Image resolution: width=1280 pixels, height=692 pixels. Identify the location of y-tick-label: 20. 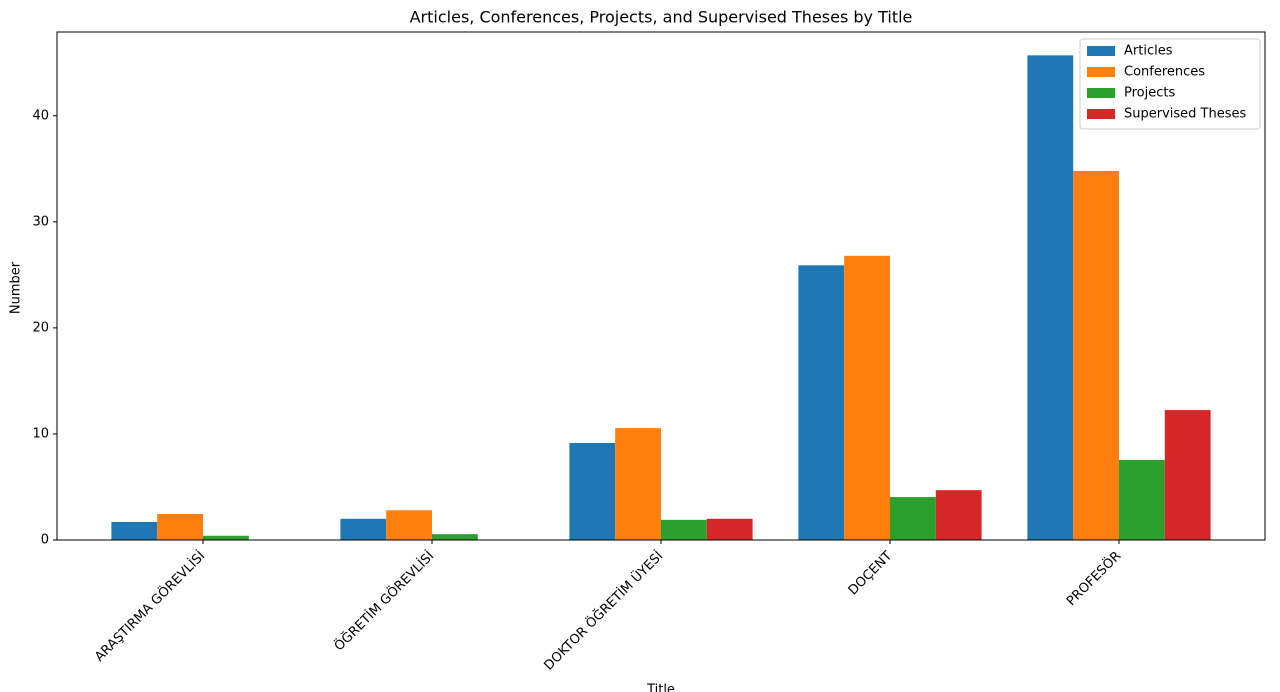
(40, 327).